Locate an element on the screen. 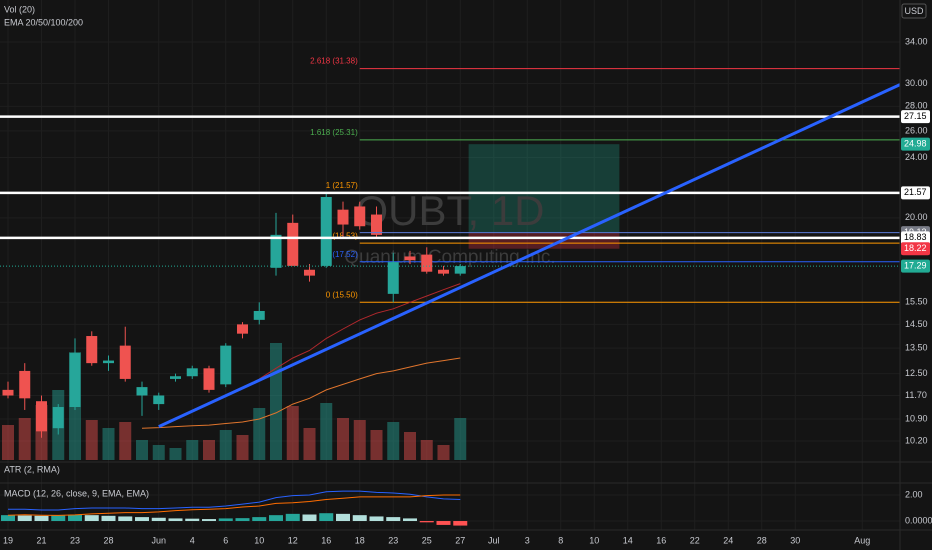  macd-macd-line is located at coordinates (234, 500).